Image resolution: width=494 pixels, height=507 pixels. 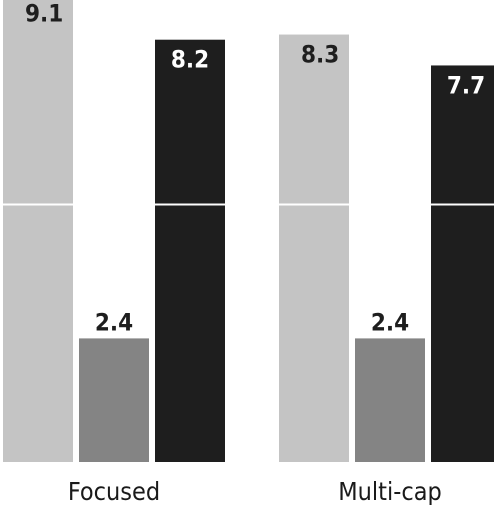 What do you see at coordinates (466, 85) in the screenshot?
I see `value-label: 7.7` at bounding box center [466, 85].